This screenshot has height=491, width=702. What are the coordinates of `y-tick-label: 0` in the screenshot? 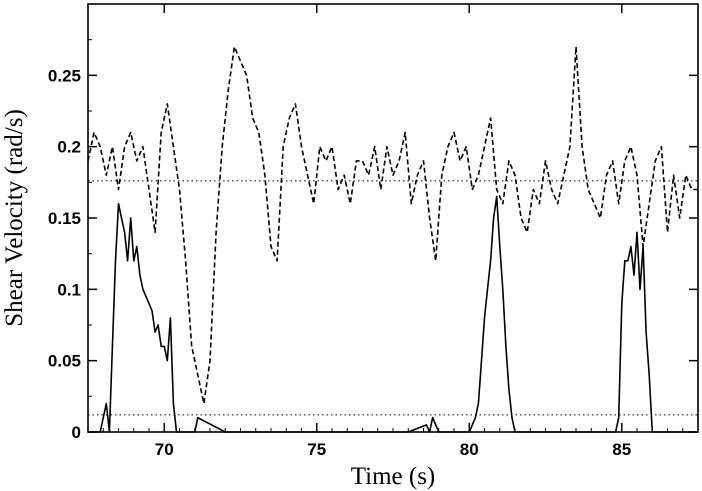 It's located at (76, 432).